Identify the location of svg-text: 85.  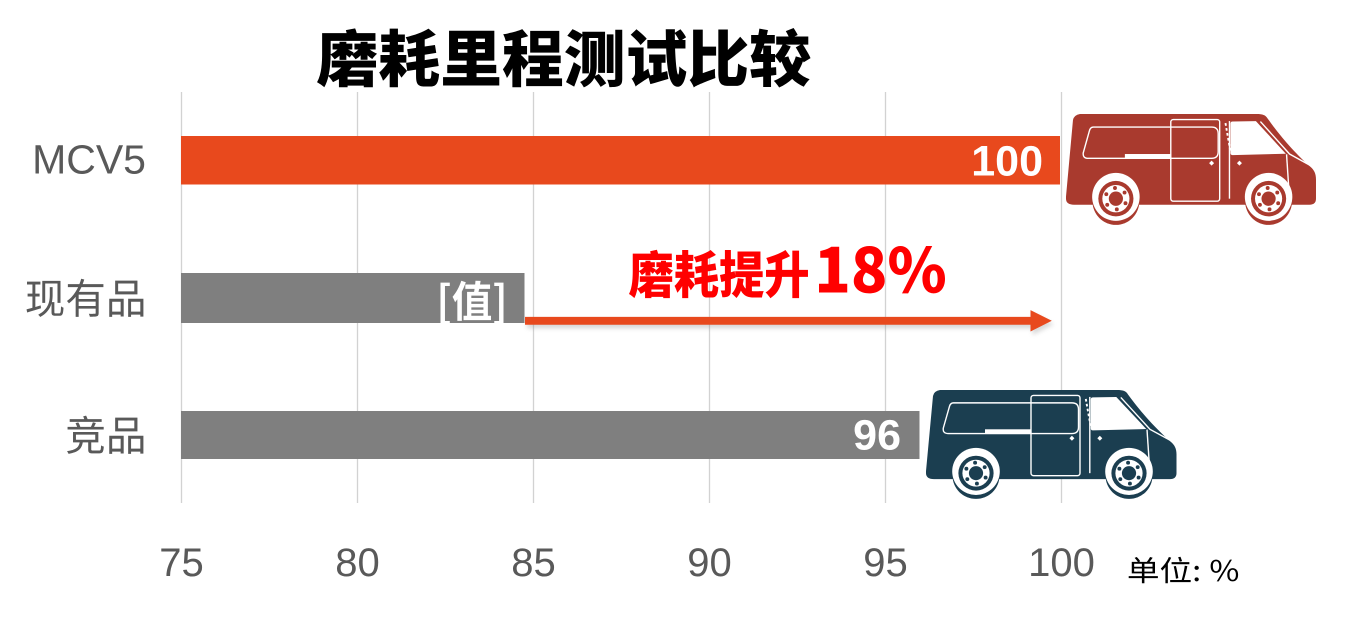
(533, 563).